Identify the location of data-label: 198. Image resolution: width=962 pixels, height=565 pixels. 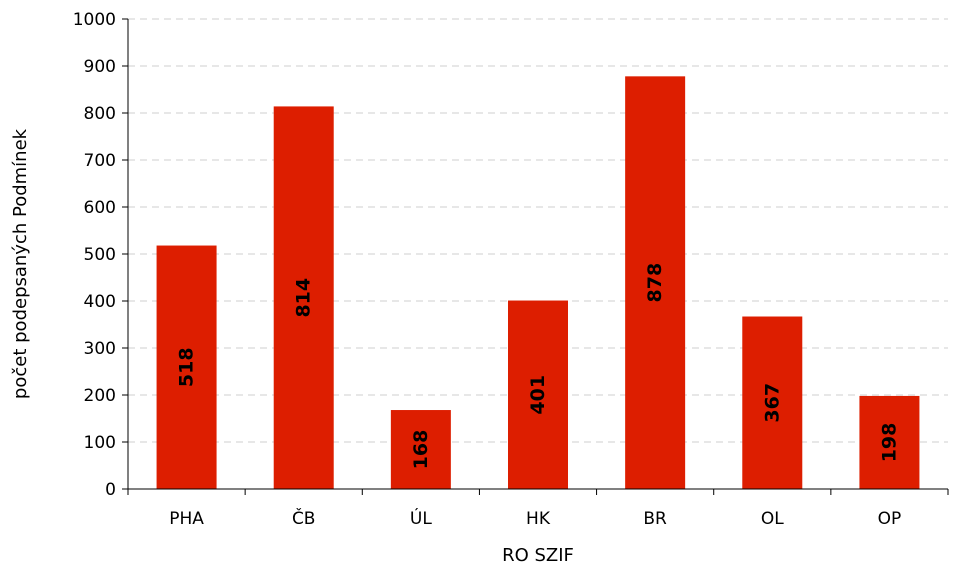
(889, 443).